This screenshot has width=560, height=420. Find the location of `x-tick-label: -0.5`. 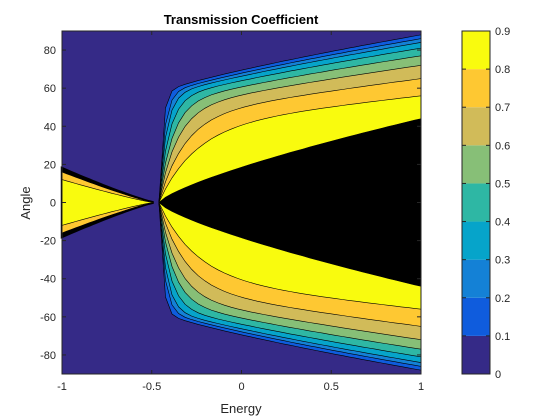

x-tick-label: -0.5 is located at coordinates (151, 387).